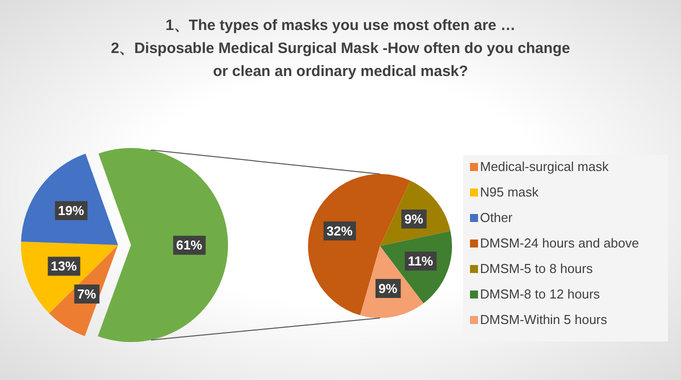  I want to click on data-label: 7%, so click(86, 294).